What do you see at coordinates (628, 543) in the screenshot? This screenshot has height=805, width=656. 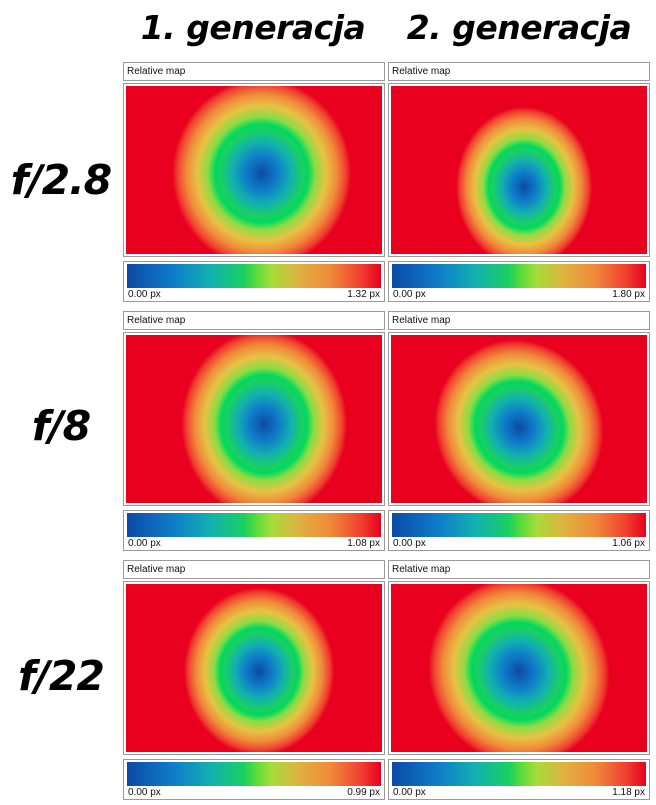 I see `scale-max-label: 1.06 px` at bounding box center [628, 543].